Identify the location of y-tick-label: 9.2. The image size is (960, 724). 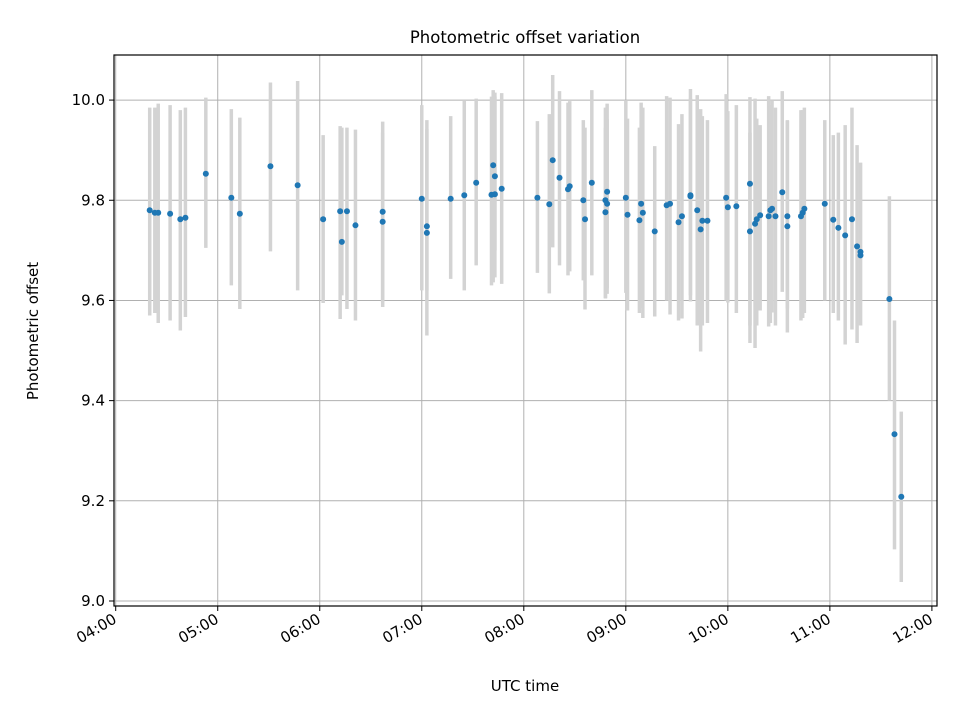
(93, 501).